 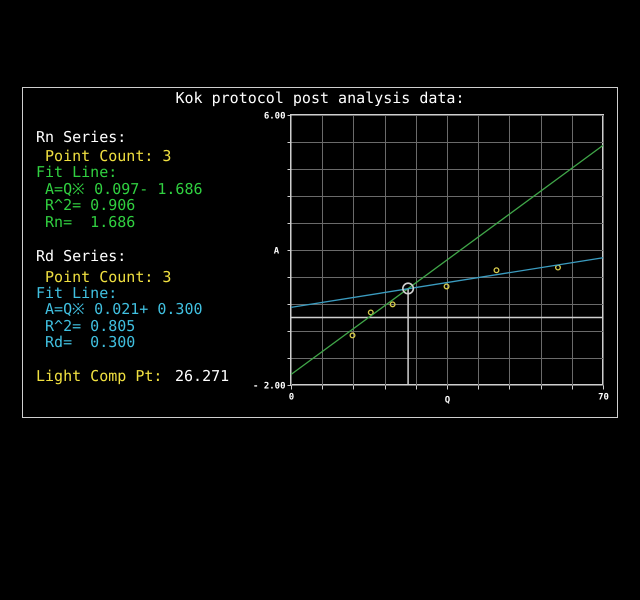 What do you see at coordinates (99, 376) in the screenshot?
I see `text: Light Comp Pt:` at bounding box center [99, 376].